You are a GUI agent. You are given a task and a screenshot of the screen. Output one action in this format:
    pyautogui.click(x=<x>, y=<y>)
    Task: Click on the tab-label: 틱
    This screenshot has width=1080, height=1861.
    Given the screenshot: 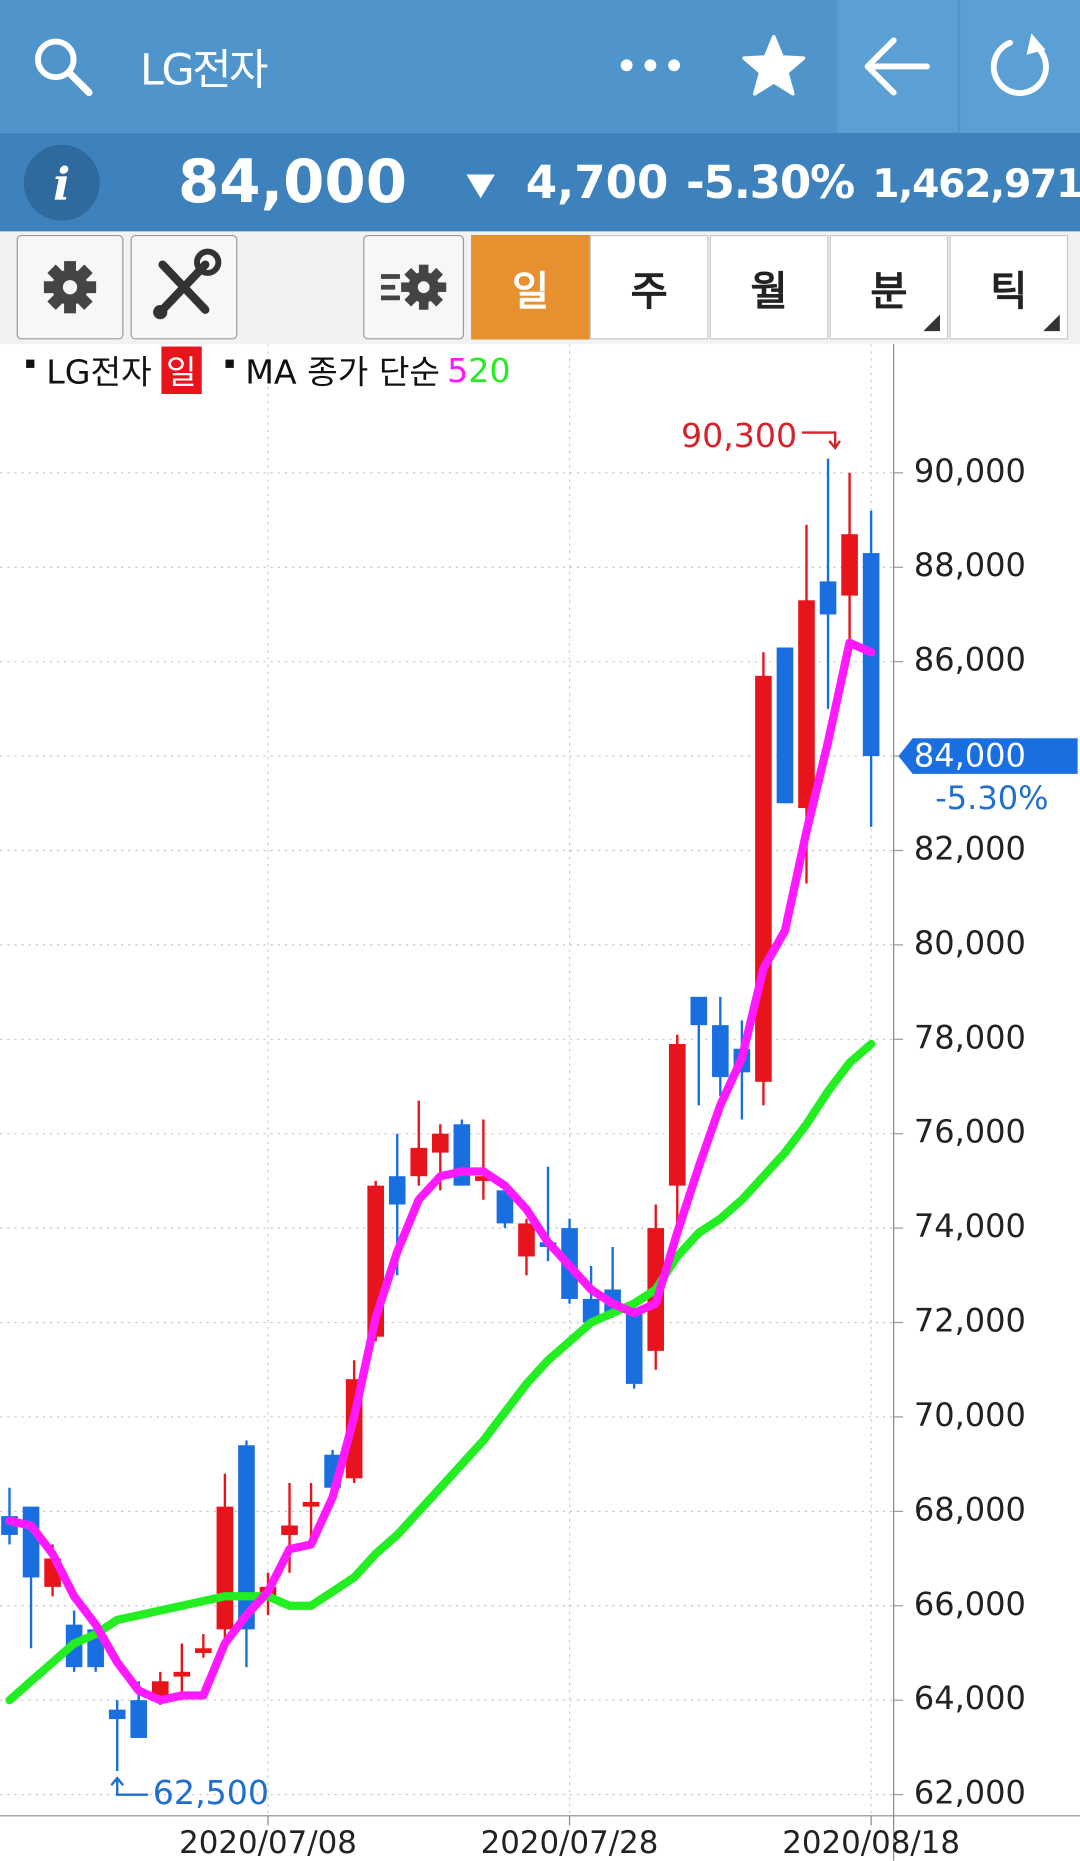 What is the action you would take?
    pyautogui.click(x=1009, y=291)
    